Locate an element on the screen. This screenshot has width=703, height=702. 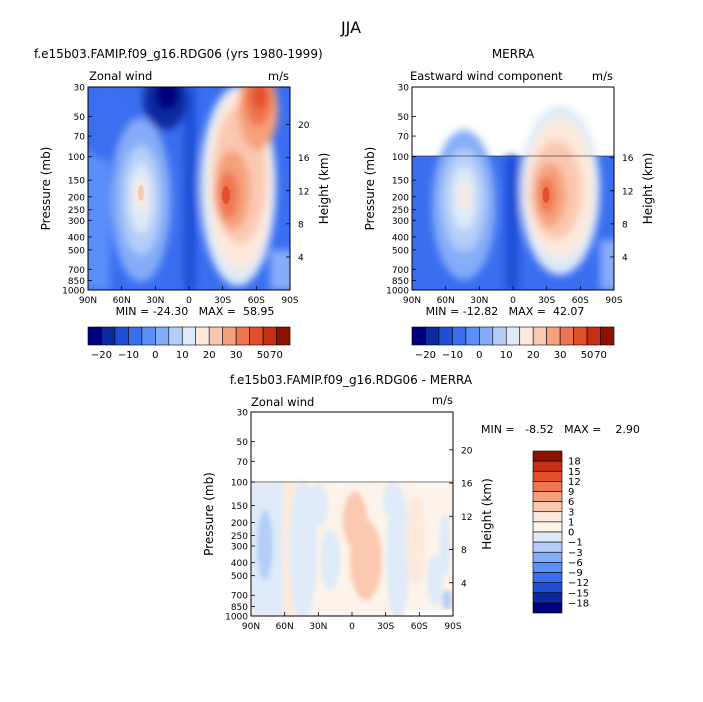
colorbar-label: 15 is located at coordinates (574, 472).